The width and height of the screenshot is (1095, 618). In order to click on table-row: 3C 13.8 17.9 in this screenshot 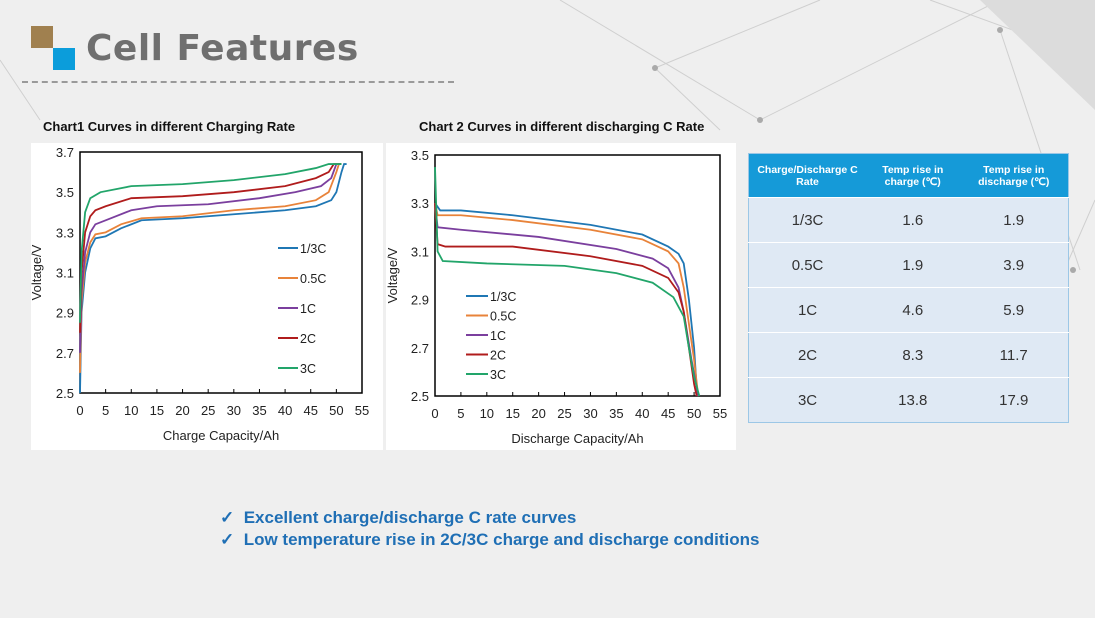, I will do `click(908, 400)`.